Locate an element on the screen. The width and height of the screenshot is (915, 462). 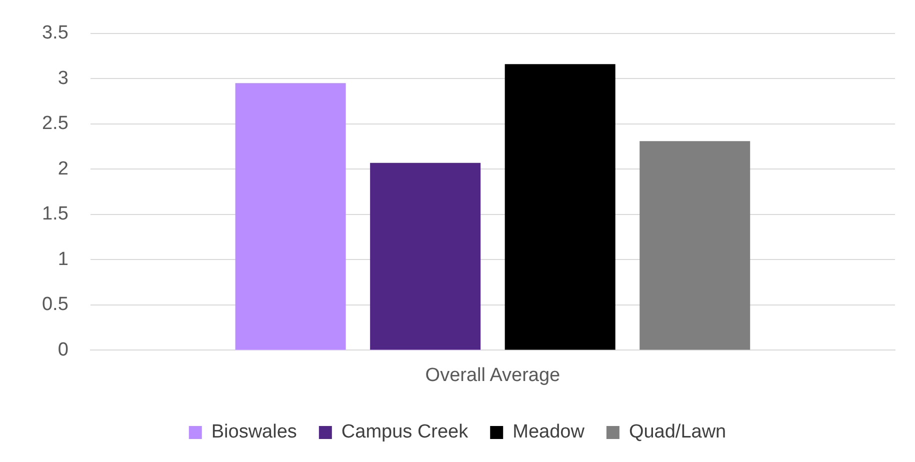
legend-label: Meadow is located at coordinates (548, 432).